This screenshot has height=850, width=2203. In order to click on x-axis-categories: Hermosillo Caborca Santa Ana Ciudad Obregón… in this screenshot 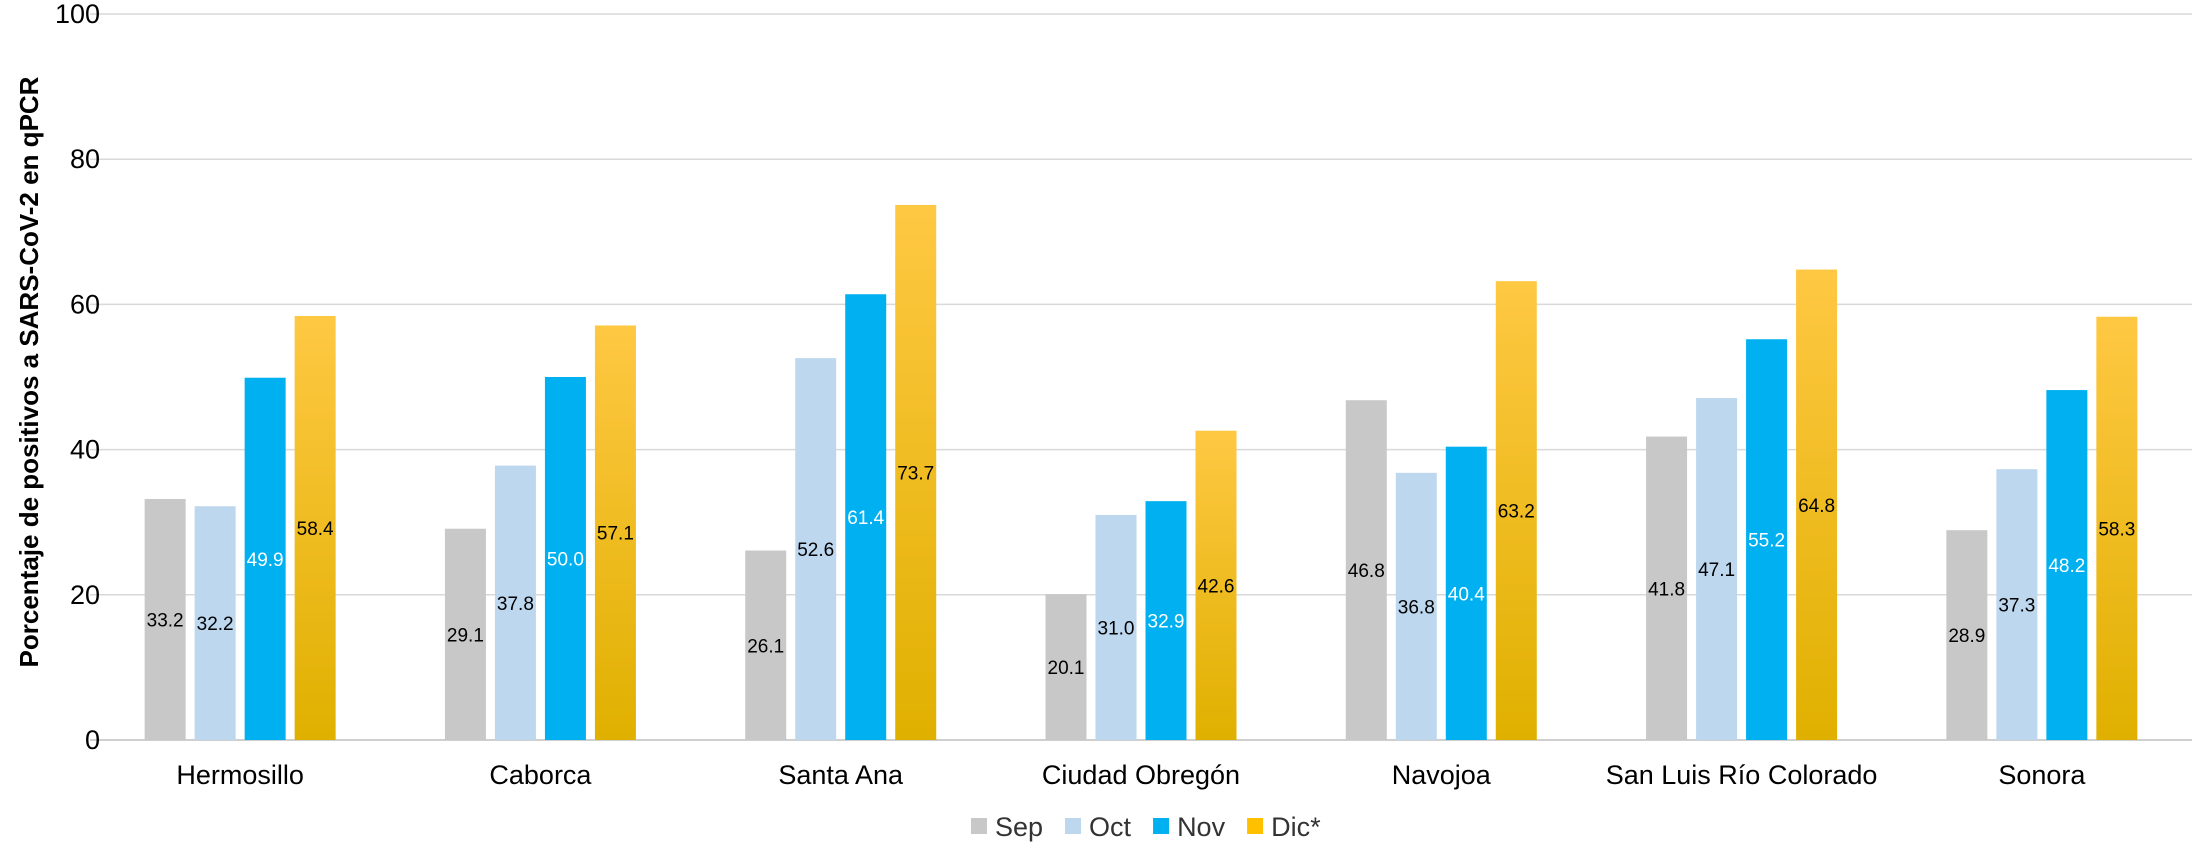, I will do `click(1131, 775)`.